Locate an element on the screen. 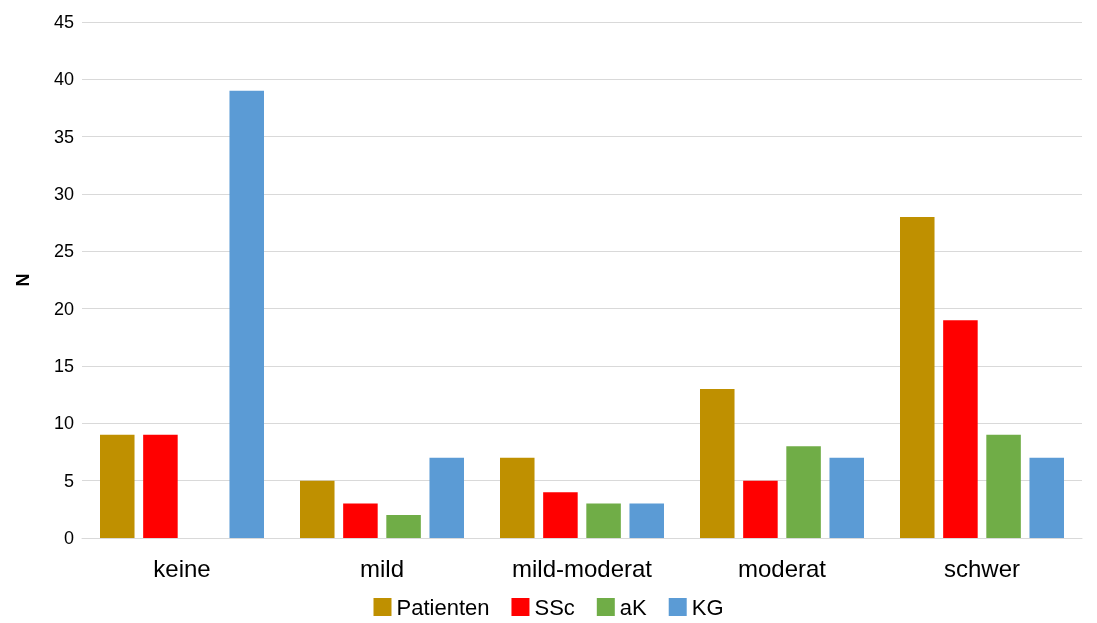 The image size is (1097, 623). y-axis-title: N is located at coordinates (23, 280).